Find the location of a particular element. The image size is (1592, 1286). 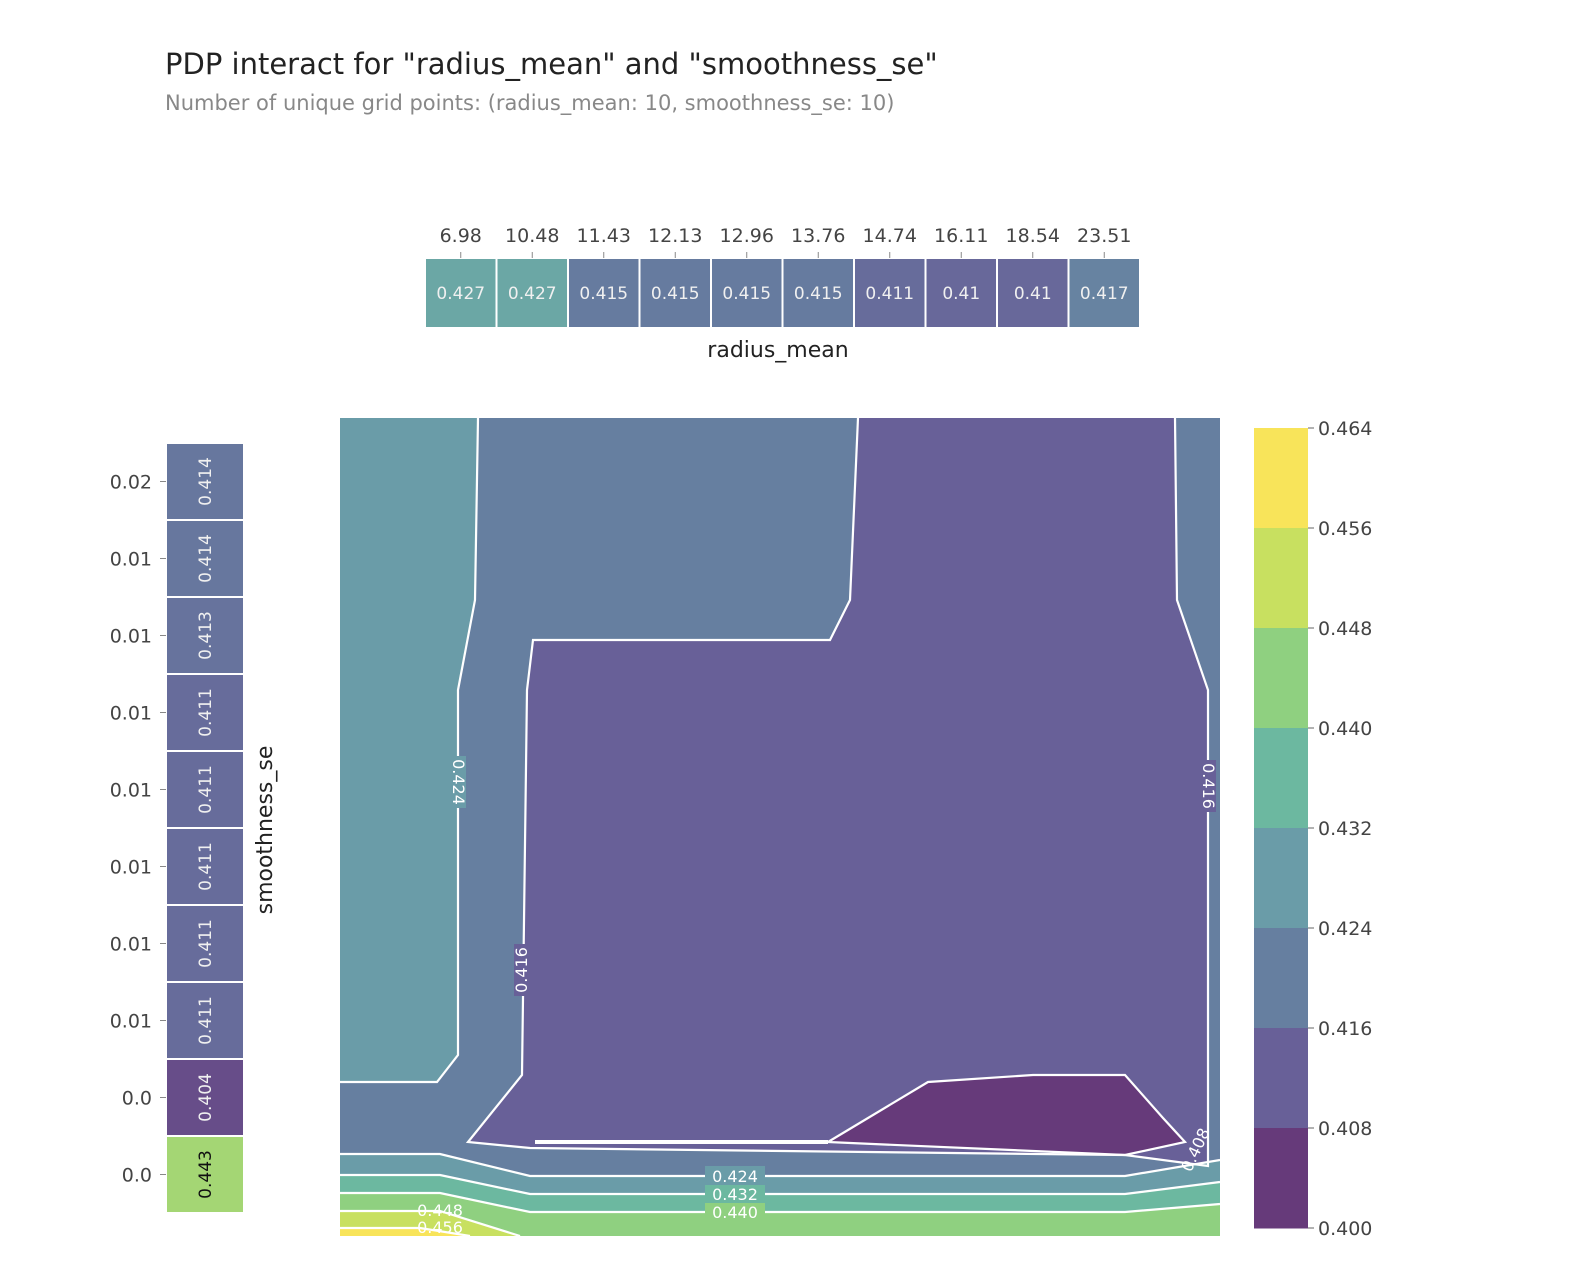

contour-line-0.408 is located at coordinates (1007, 1115).